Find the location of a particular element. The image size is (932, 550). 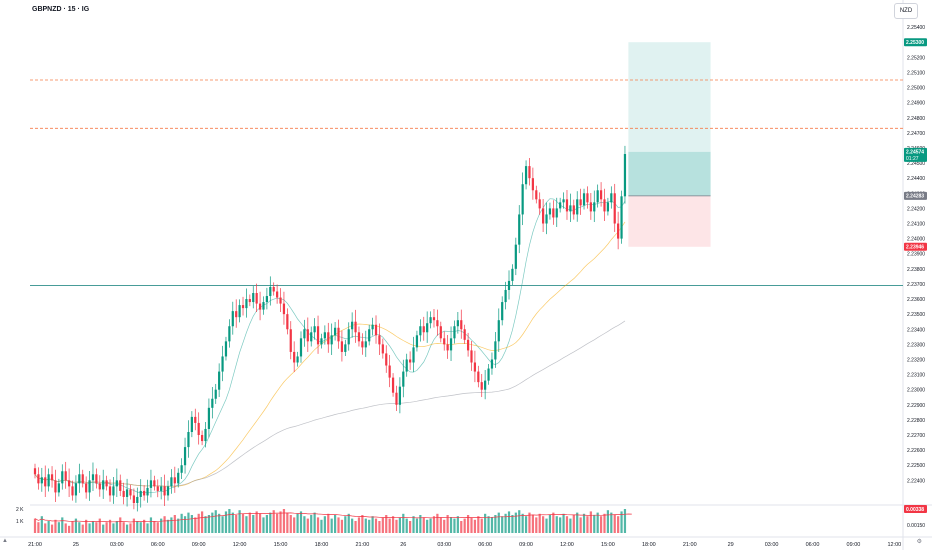

entry-price-label-bg is located at coordinates (915, 195).